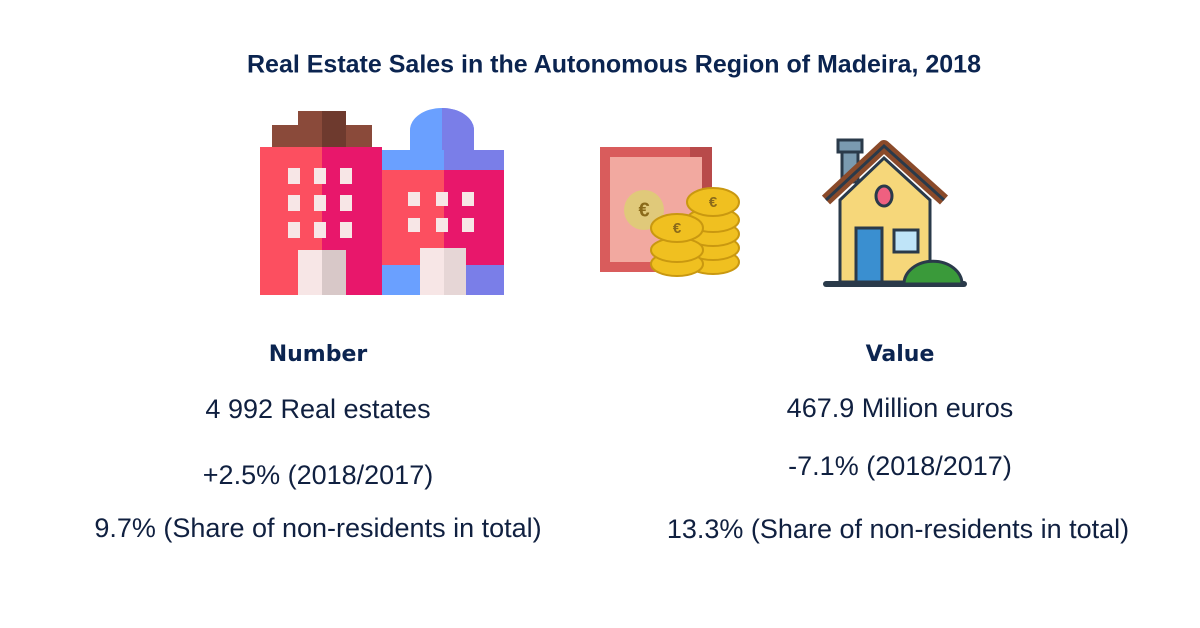 This screenshot has width=1200, height=628. I want to click on panel-line: 9.7% (Share of non-residents in total), so click(317, 528).